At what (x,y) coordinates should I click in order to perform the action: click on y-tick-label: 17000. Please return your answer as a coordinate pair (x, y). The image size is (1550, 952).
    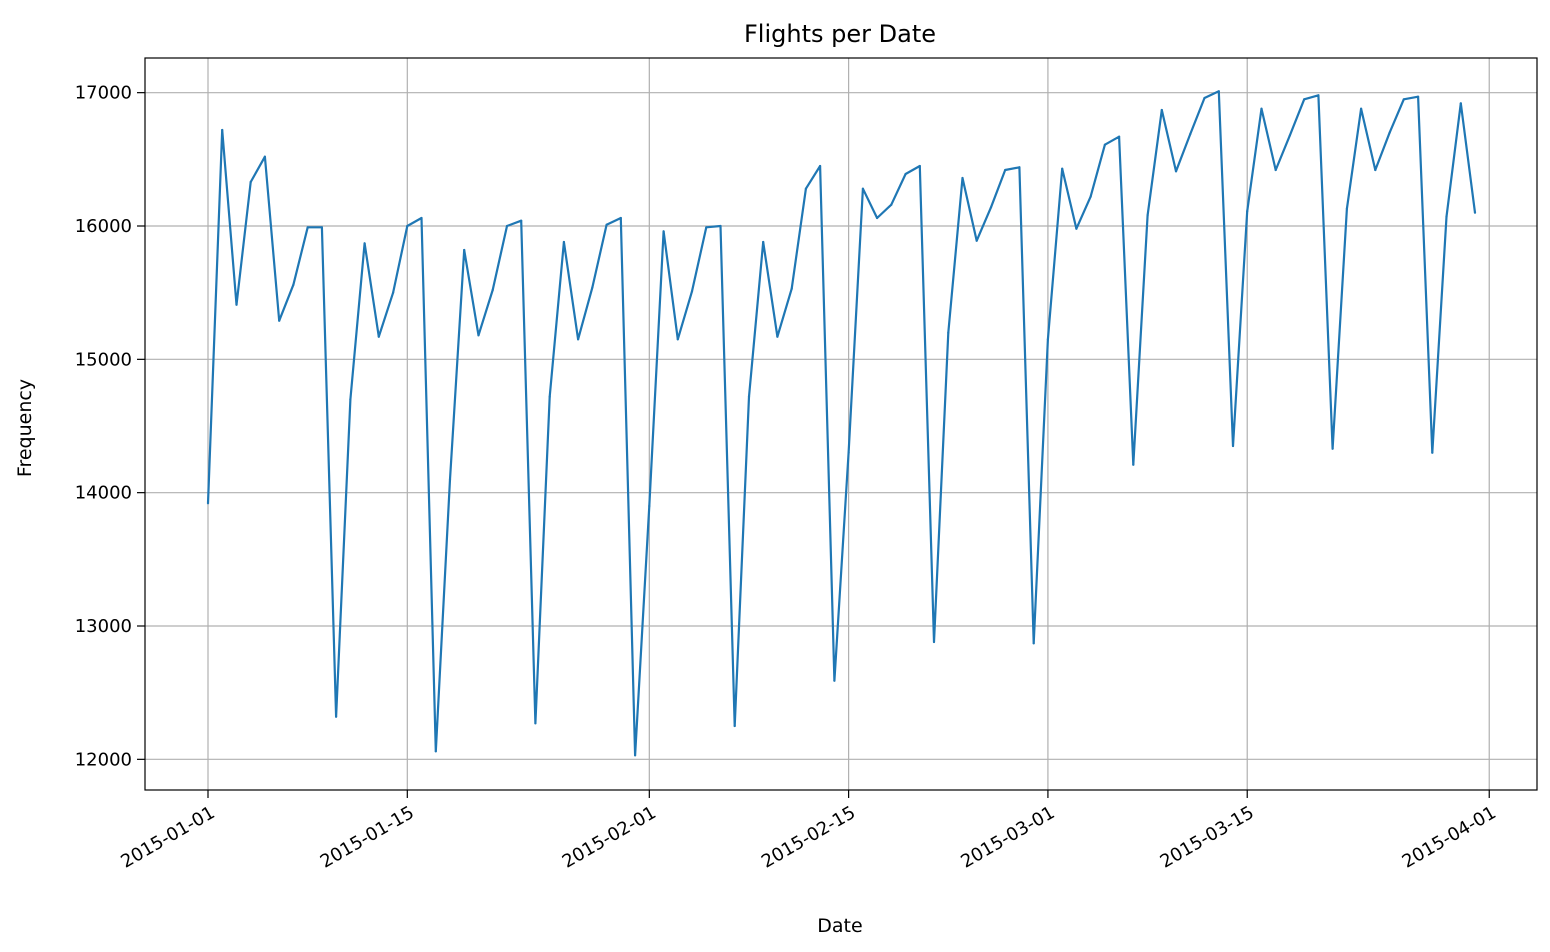
    Looking at the image, I should click on (103, 93).